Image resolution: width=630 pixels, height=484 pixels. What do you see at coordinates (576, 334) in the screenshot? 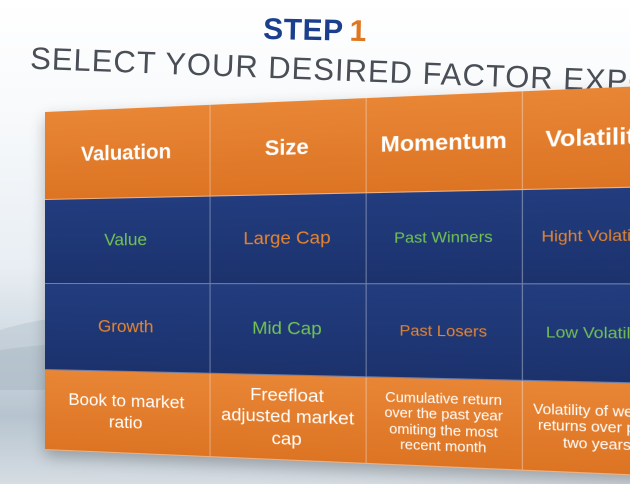
I see `cell-low-volatility: Low Volatility` at bounding box center [576, 334].